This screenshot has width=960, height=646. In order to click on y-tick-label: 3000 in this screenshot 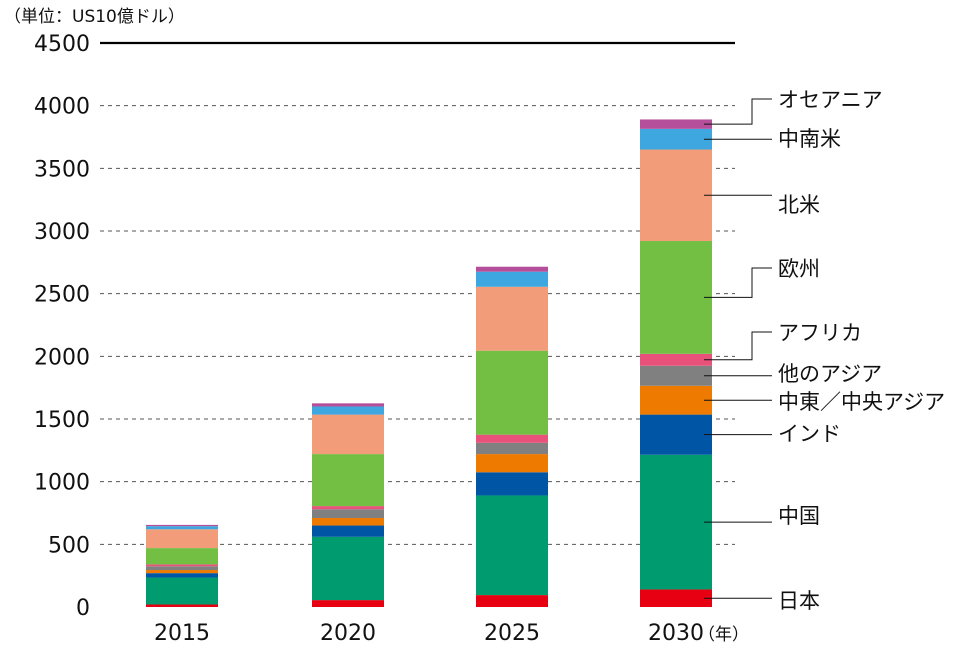, I will do `click(62, 232)`.